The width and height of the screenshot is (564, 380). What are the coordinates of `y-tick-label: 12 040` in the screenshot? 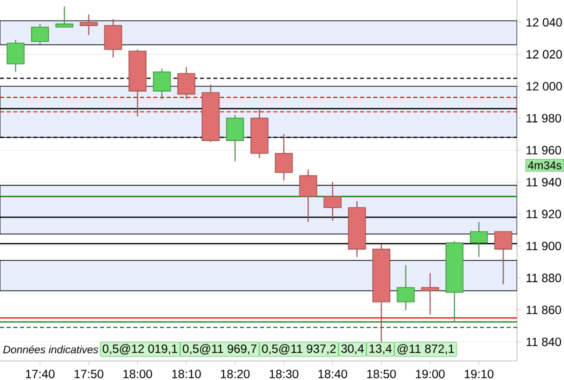 It's located at (544, 22).